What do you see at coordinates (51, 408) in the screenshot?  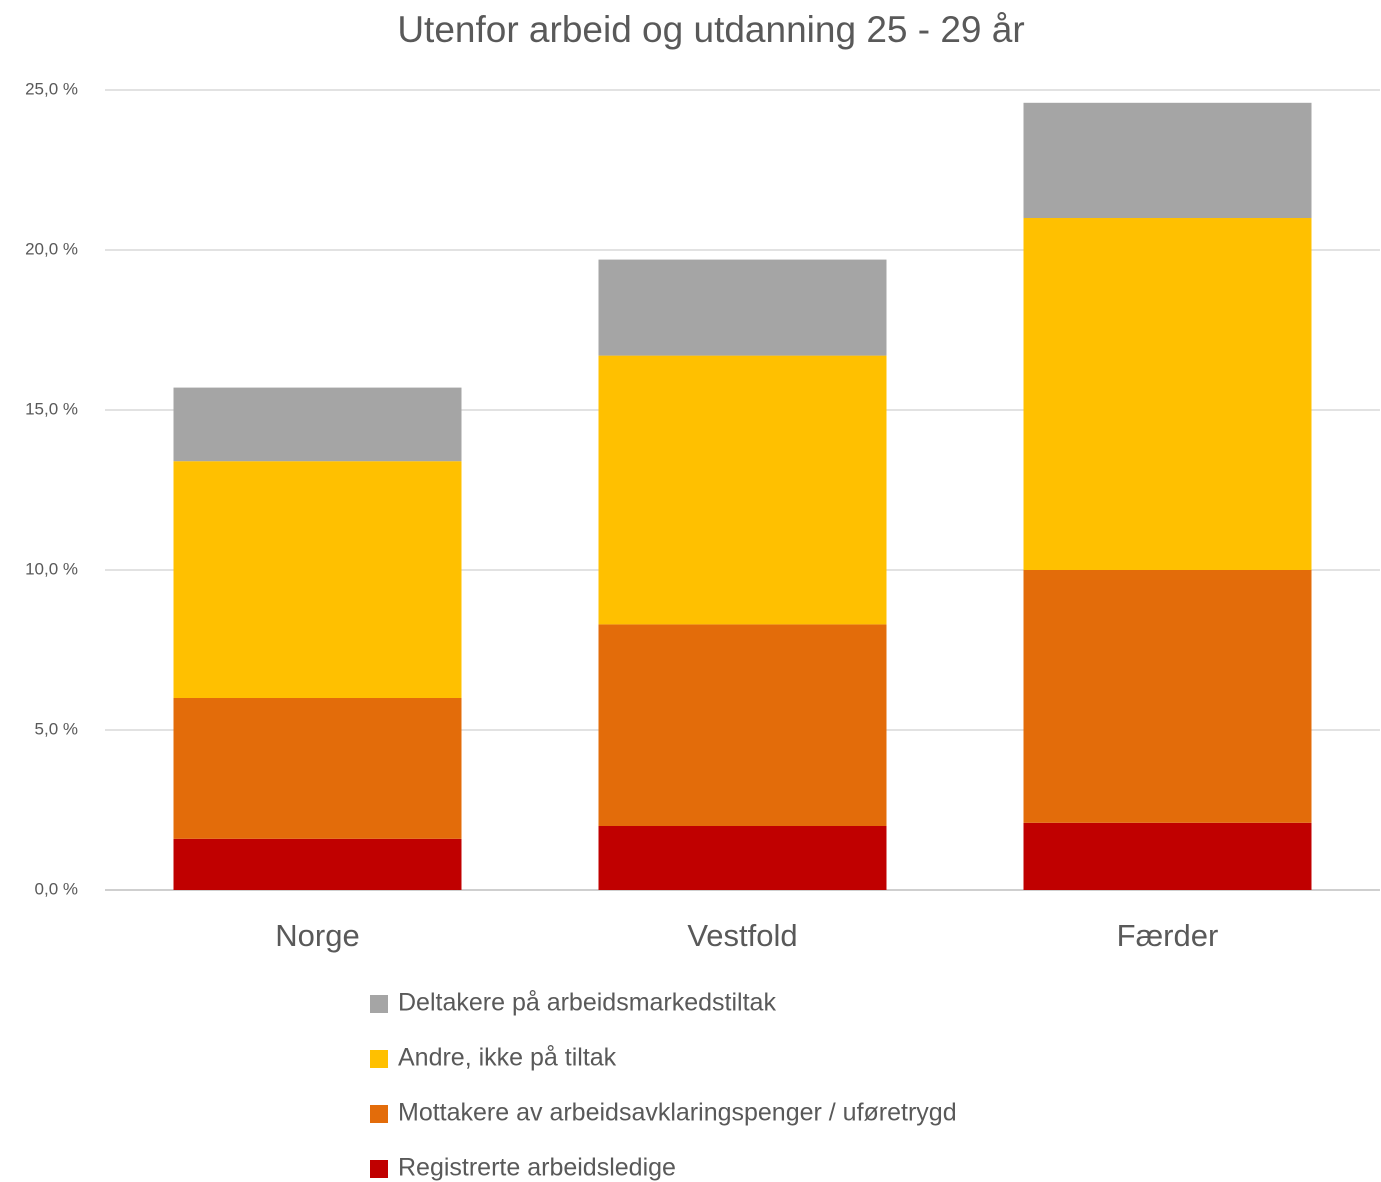 I see `y-tick-label: 15,0 %` at bounding box center [51, 408].